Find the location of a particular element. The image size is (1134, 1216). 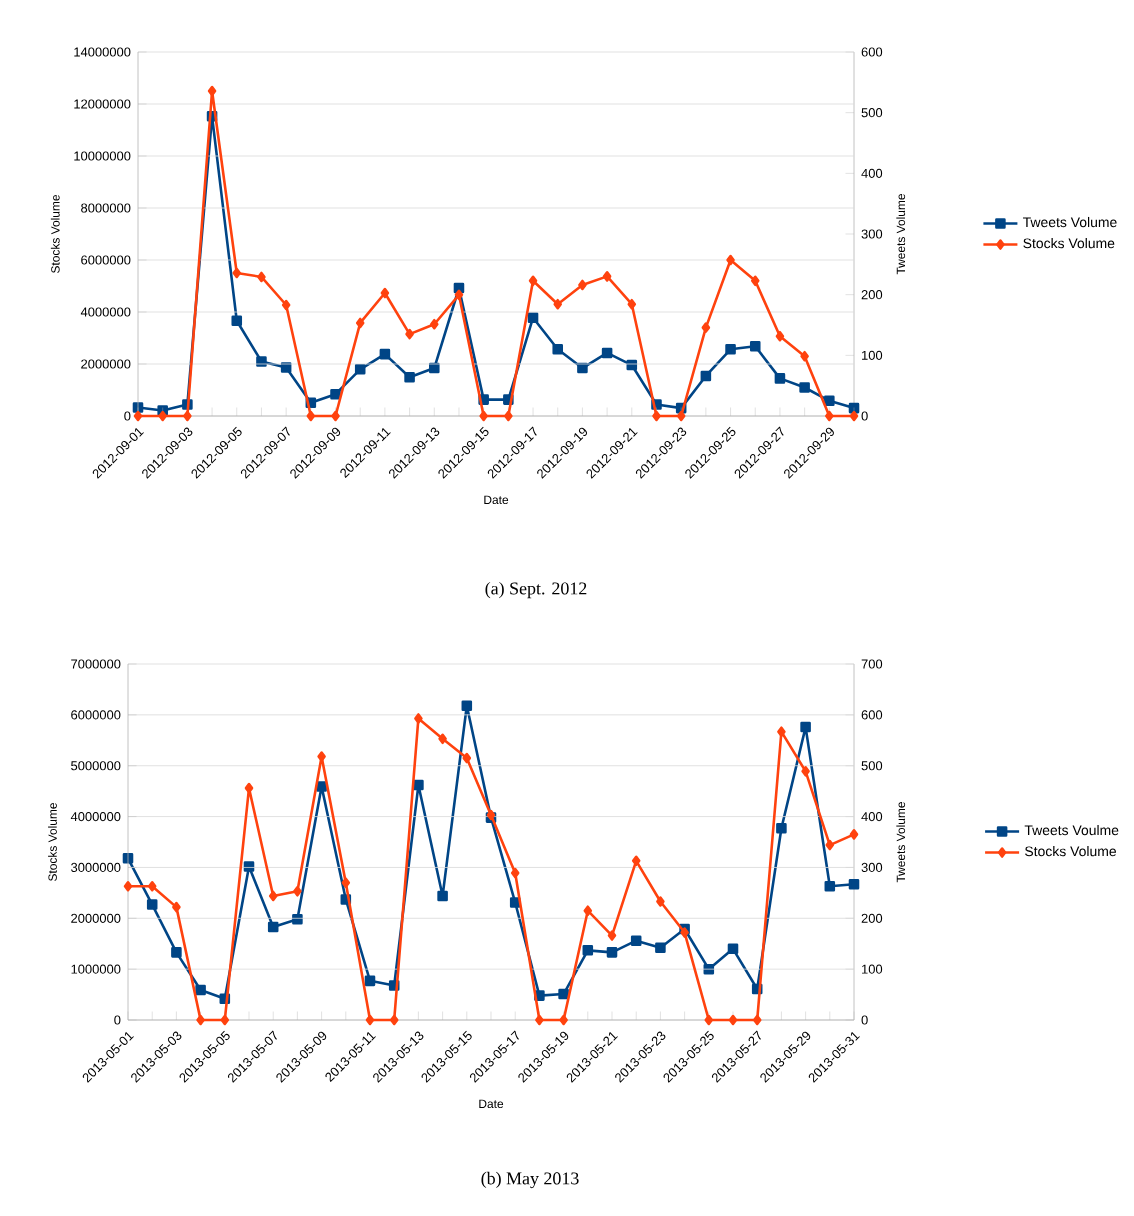

text: (a) Sept. 2012 is located at coordinates (536, 590).